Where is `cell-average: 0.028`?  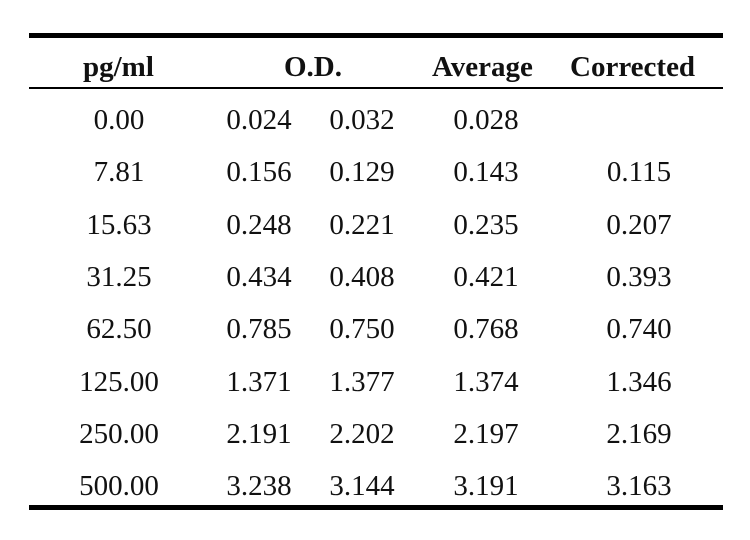
cell-average: 0.028 is located at coordinates (486, 120).